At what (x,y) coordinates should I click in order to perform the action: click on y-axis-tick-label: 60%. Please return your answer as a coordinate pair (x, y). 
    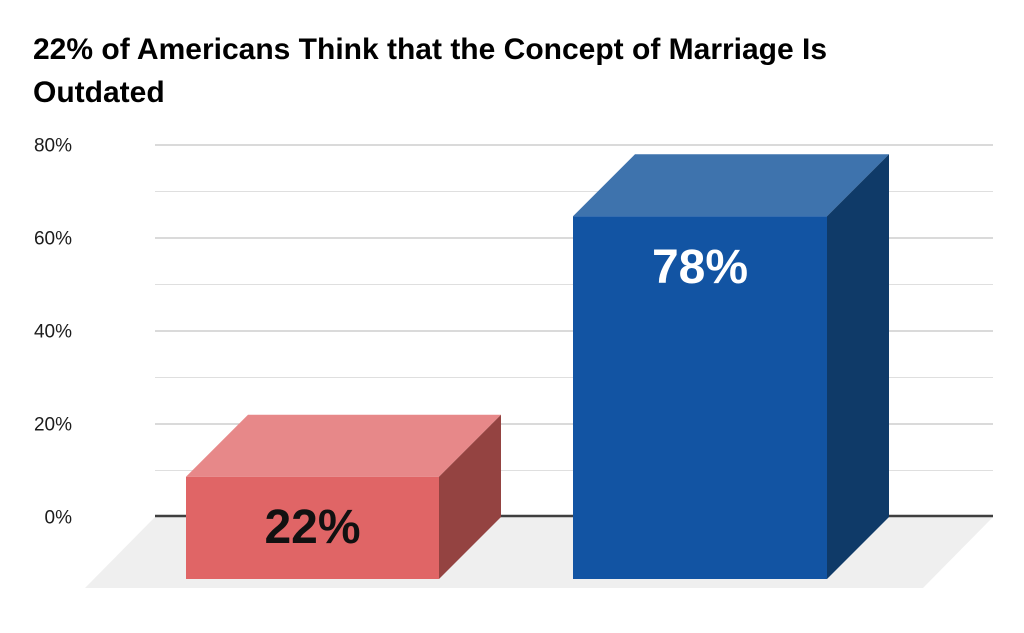
    Looking at the image, I should click on (53, 239).